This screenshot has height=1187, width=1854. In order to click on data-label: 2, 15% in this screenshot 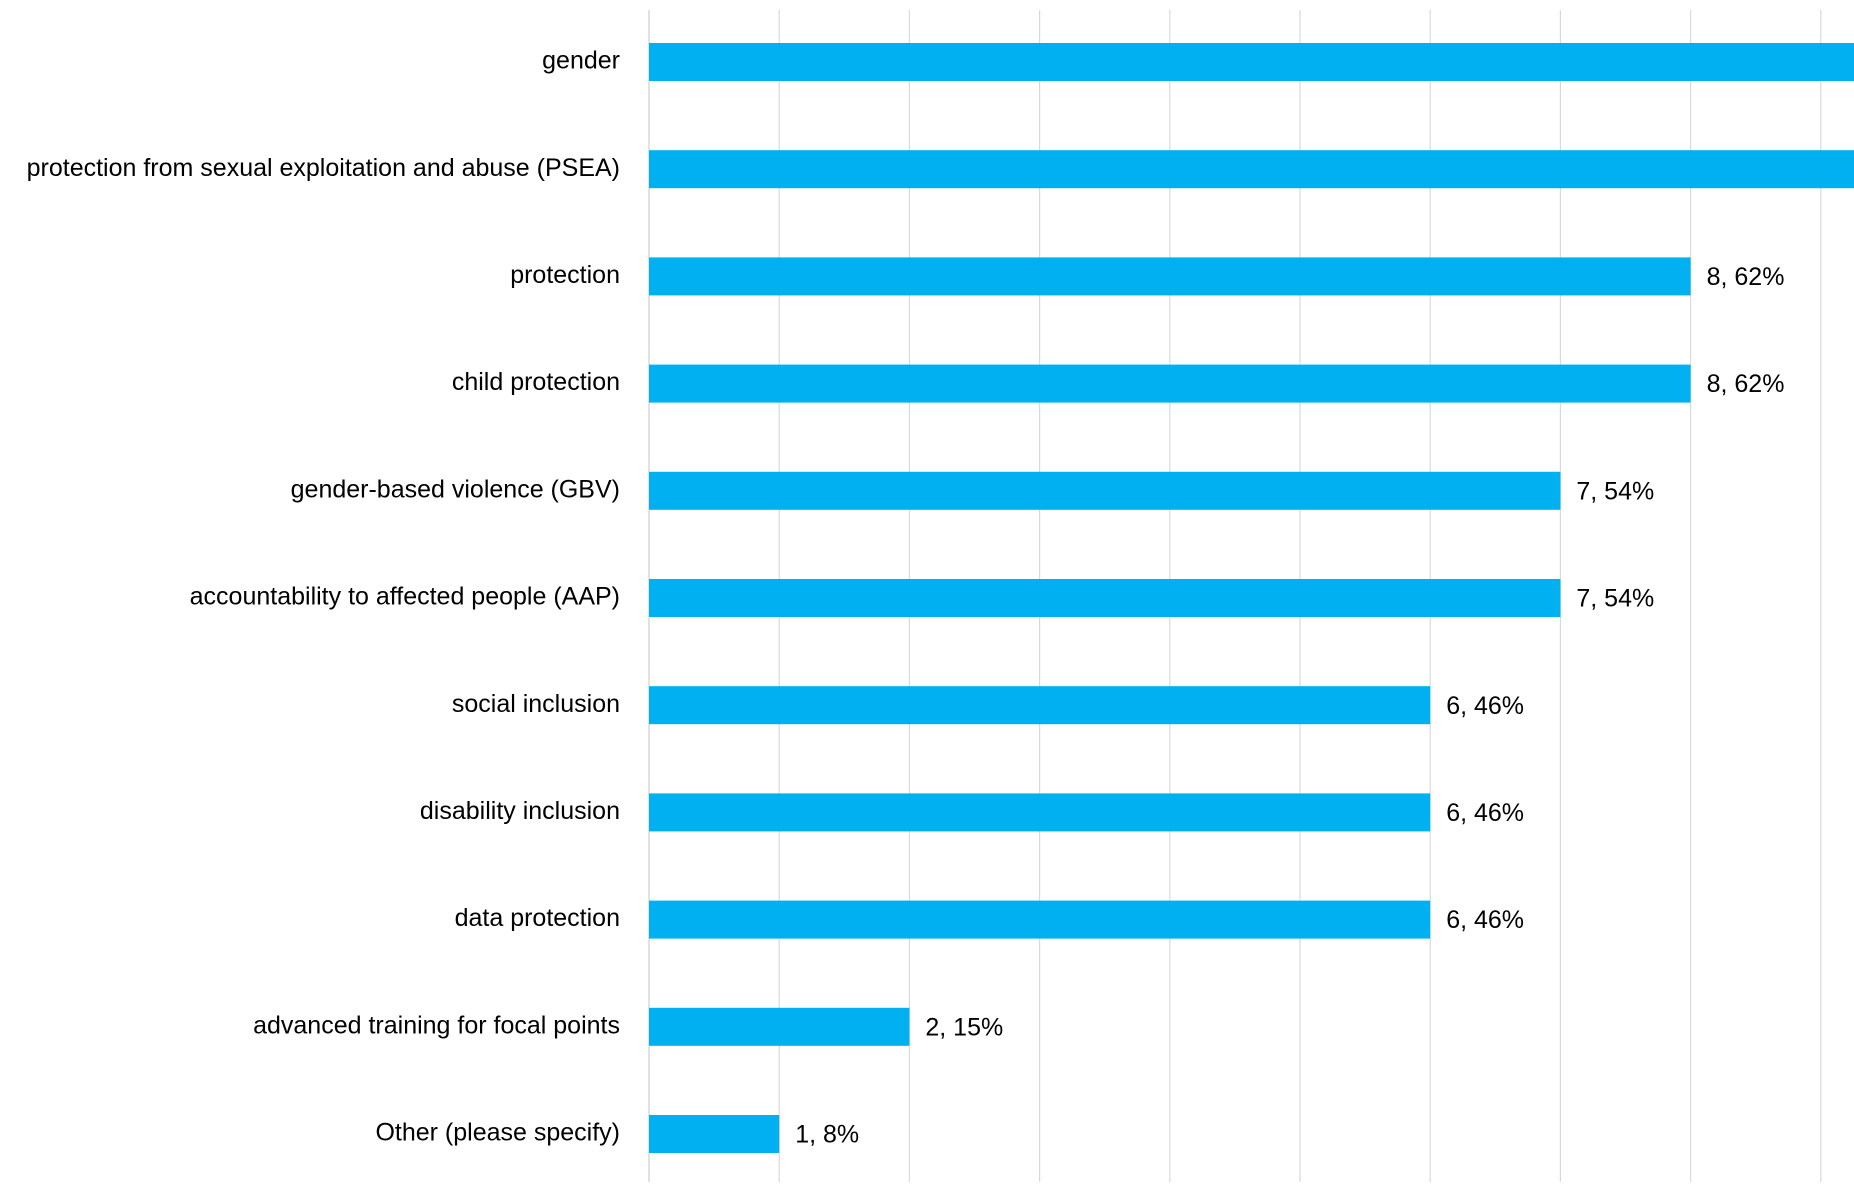, I will do `click(964, 1027)`.